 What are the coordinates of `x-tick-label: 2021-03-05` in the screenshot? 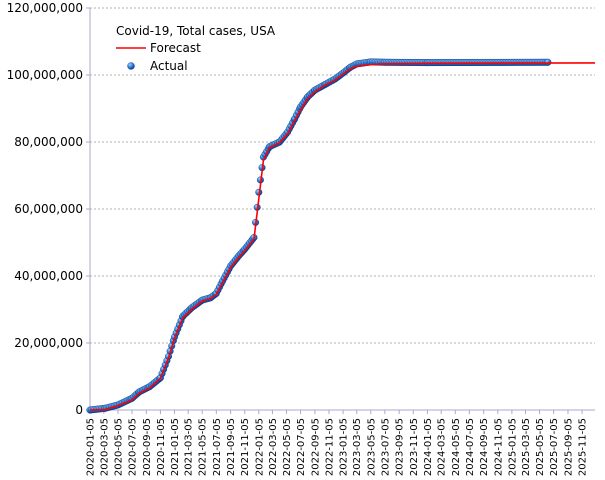 It's located at (189, 447).